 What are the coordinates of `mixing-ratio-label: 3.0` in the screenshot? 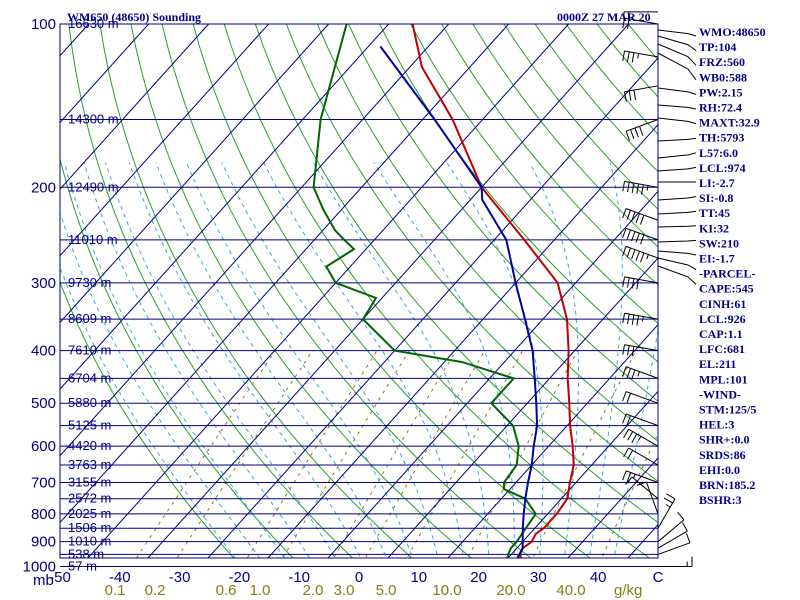 It's located at (344, 590).